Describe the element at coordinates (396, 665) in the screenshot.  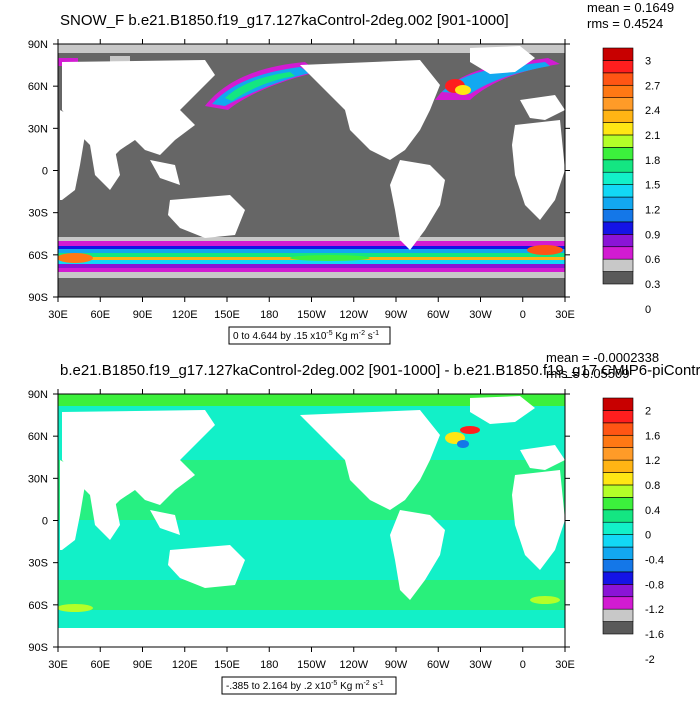
I see `bottom-x-tick-label: 90W` at that location.